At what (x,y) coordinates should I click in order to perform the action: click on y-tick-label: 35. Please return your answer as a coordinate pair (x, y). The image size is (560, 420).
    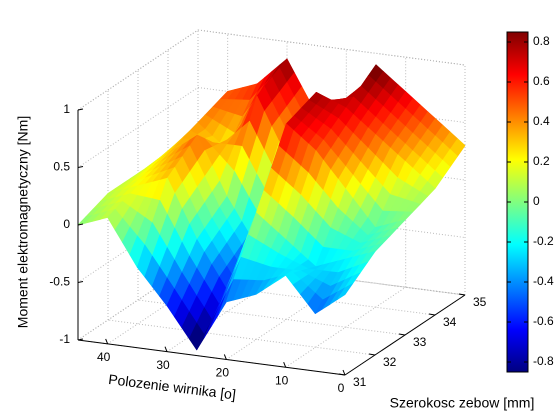
    Looking at the image, I should click on (480, 302).